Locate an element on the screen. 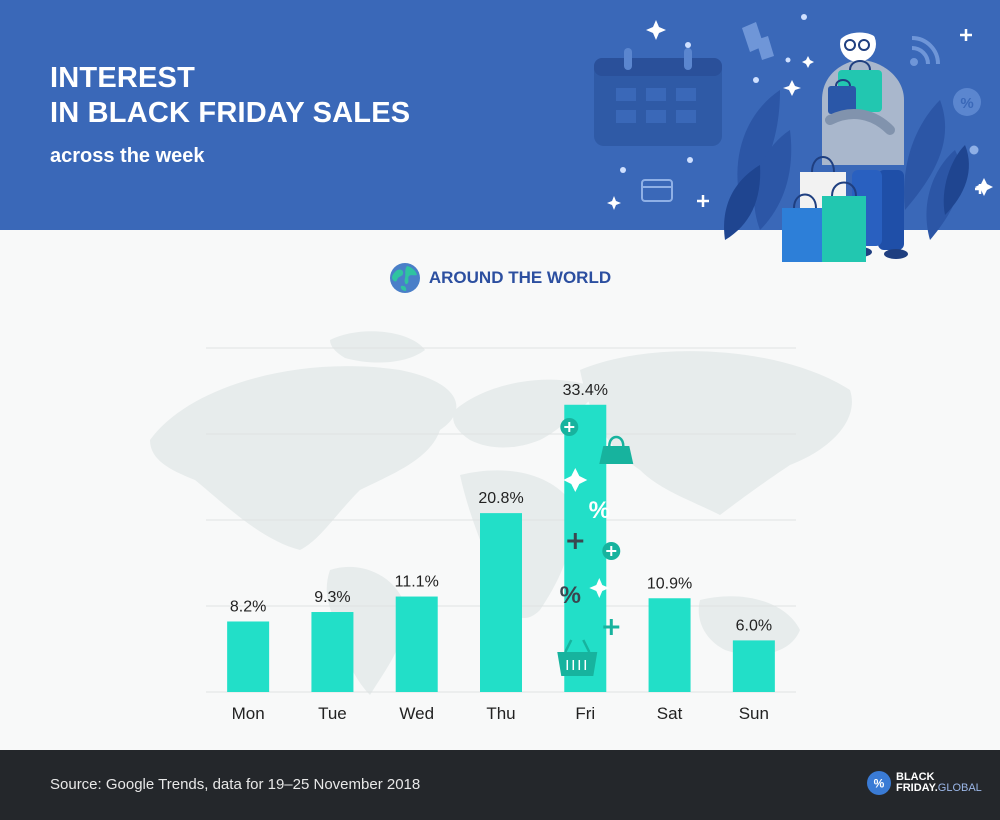  value-label-mon: 8.2% is located at coordinates (248, 606).